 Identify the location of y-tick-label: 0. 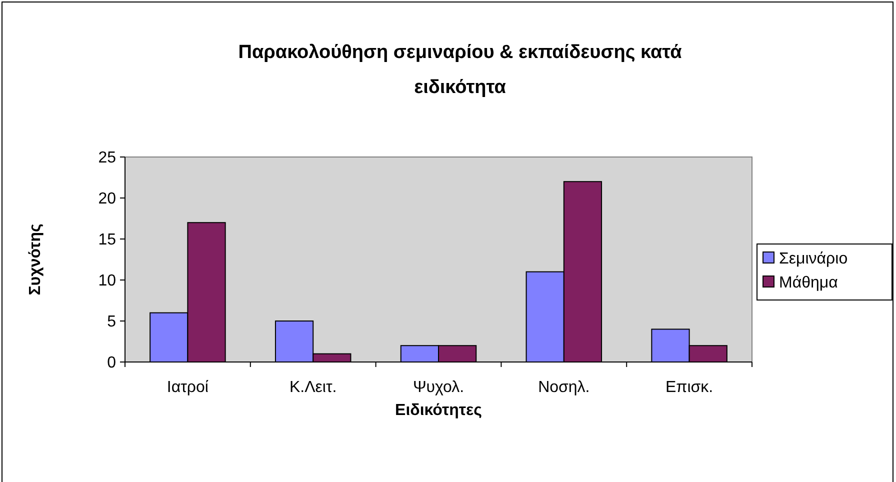
(111, 363).